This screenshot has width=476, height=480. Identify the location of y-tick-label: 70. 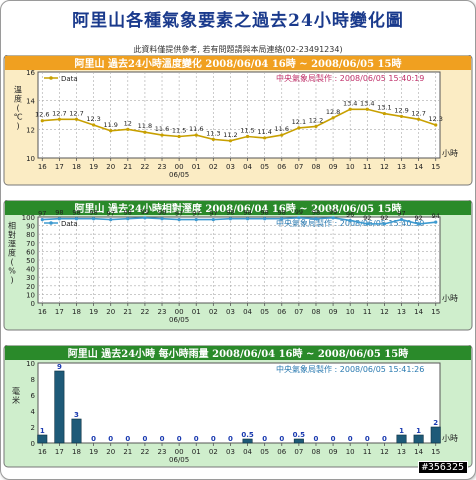
(30, 244).